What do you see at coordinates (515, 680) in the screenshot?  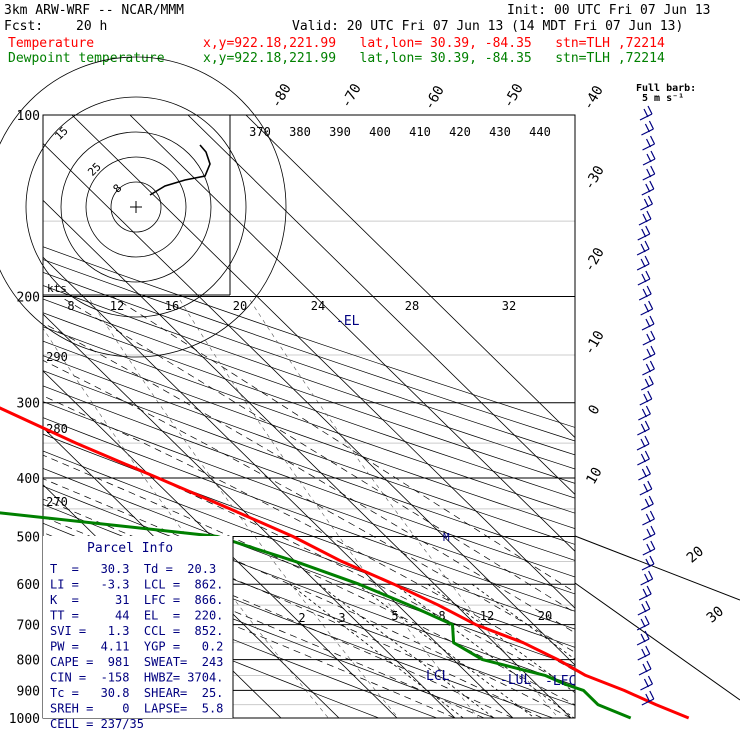 I see `lcl-level-marker: -LUL` at bounding box center [515, 680].